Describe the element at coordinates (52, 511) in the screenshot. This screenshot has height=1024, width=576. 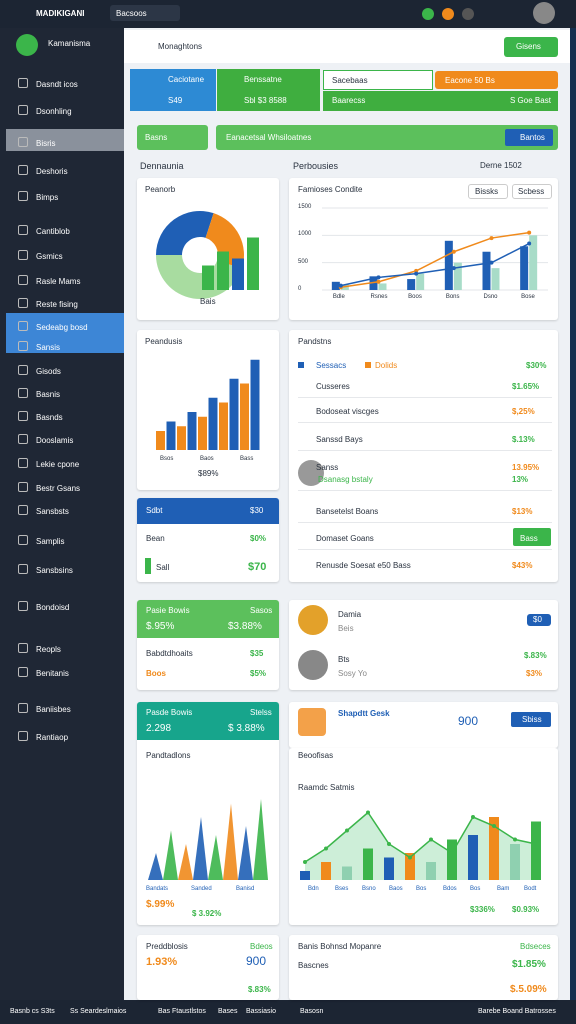
I see `sidebar-item: Sansbsts` at that location.